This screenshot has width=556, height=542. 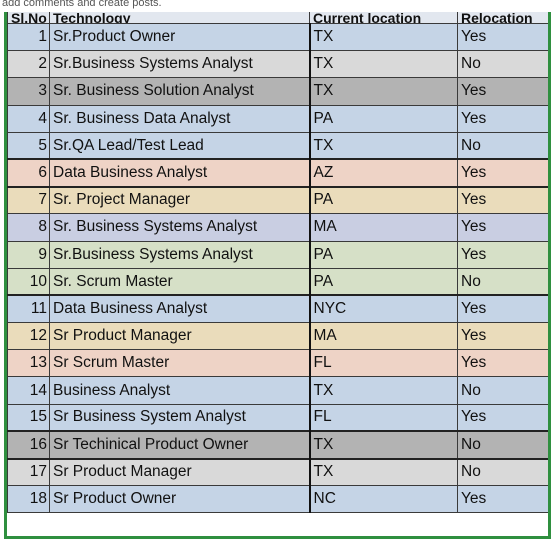 I want to click on table-row: 13 Sr Scrum Master FL Yes, so click(x=277, y=363).